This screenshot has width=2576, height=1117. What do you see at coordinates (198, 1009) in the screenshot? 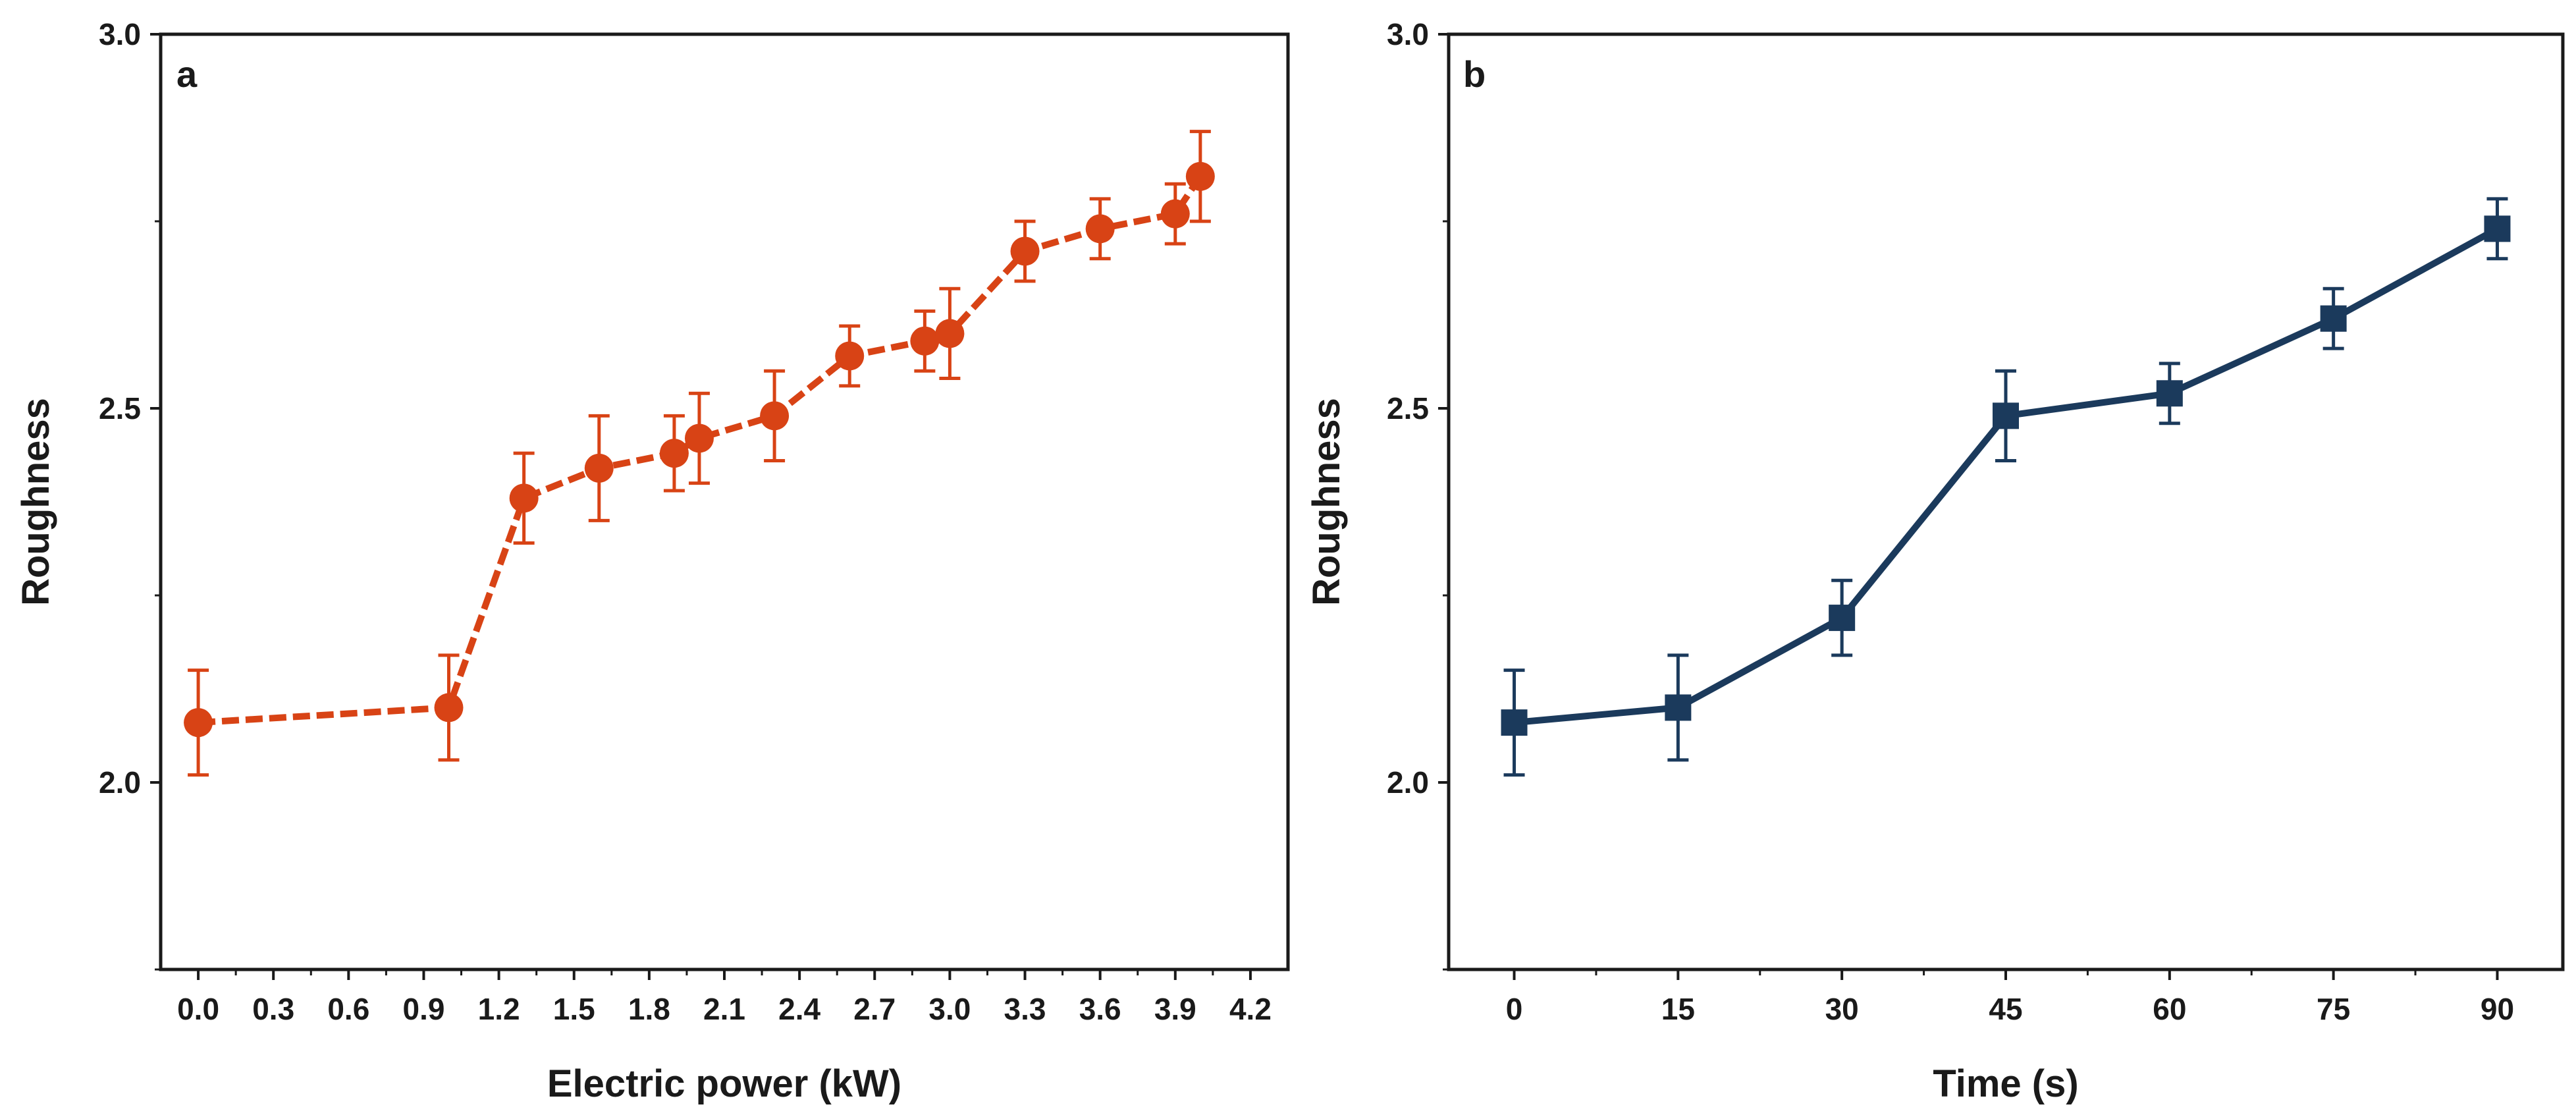
I see `x-tick-label: 0.0` at bounding box center [198, 1009].